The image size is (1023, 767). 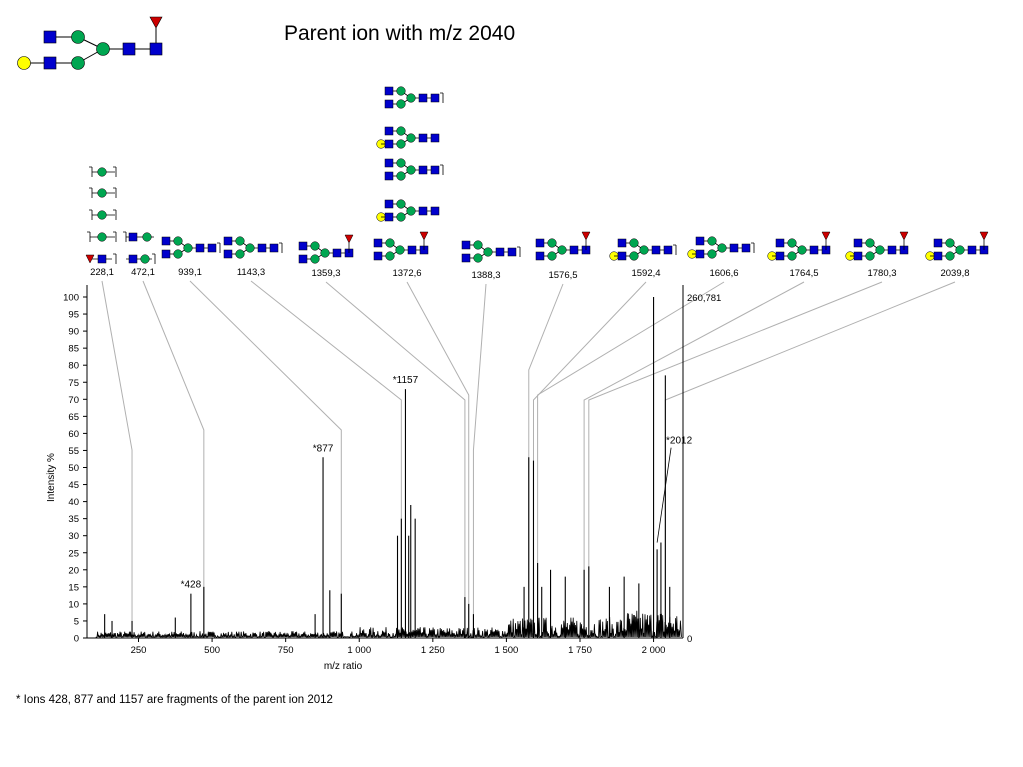 What do you see at coordinates (349, 239) in the screenshot?
I see `fucose-triangle-icon` at bounding box center [349, 239].